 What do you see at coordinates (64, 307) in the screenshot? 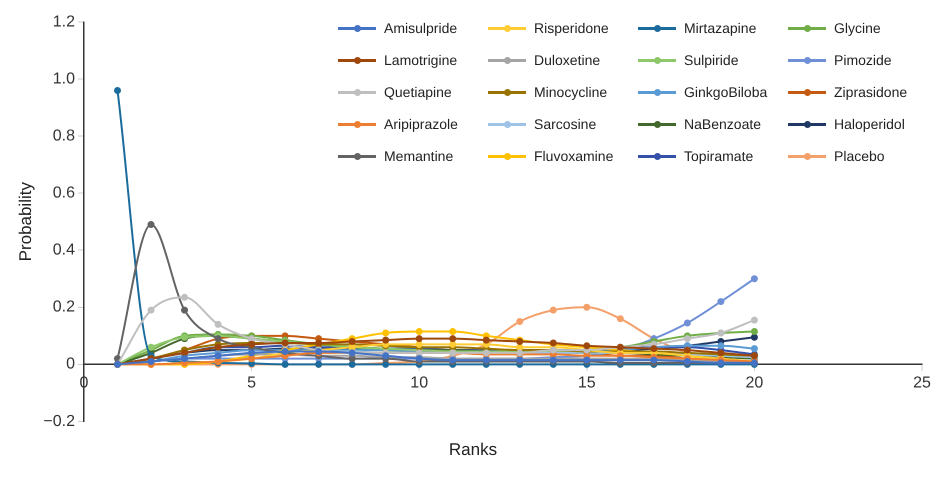
I see `y-tick-label: 0.2` at bounding box center [64, 307].